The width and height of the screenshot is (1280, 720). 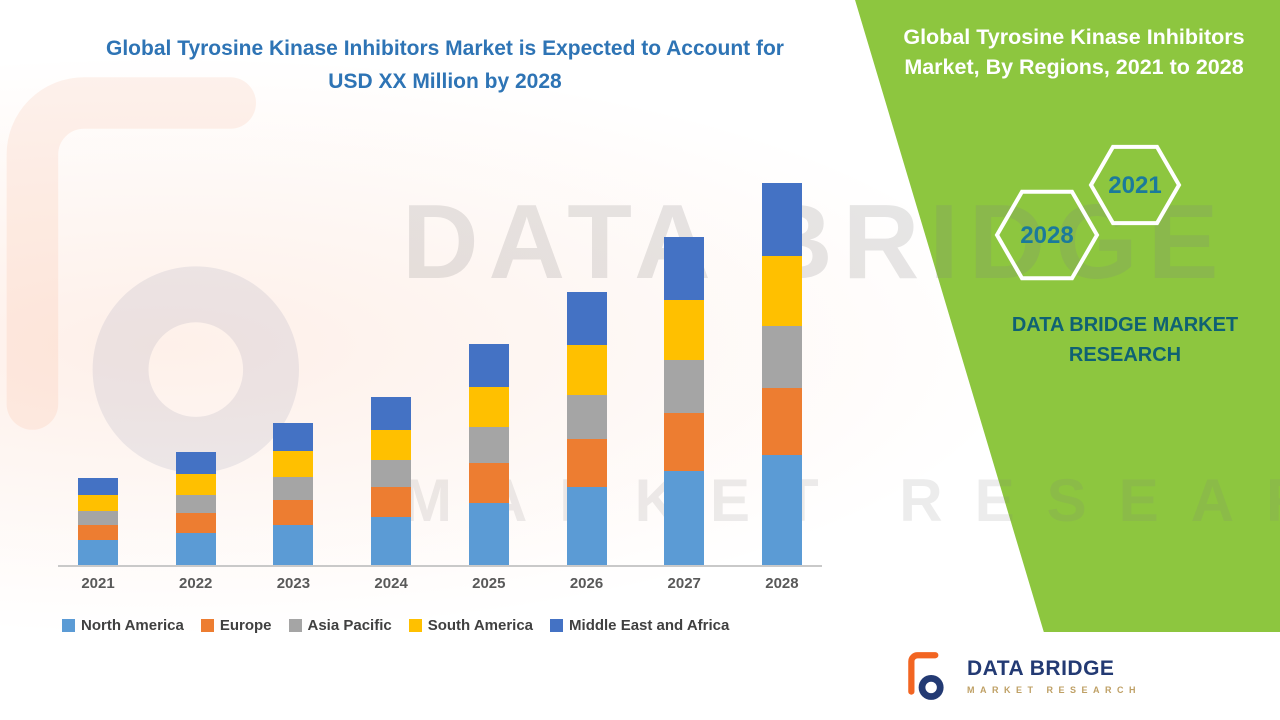 What do you see at coordinates (586, 583) in the screenshot?
I see `x-label-2026: 2026` at bounding box center [586, 583].